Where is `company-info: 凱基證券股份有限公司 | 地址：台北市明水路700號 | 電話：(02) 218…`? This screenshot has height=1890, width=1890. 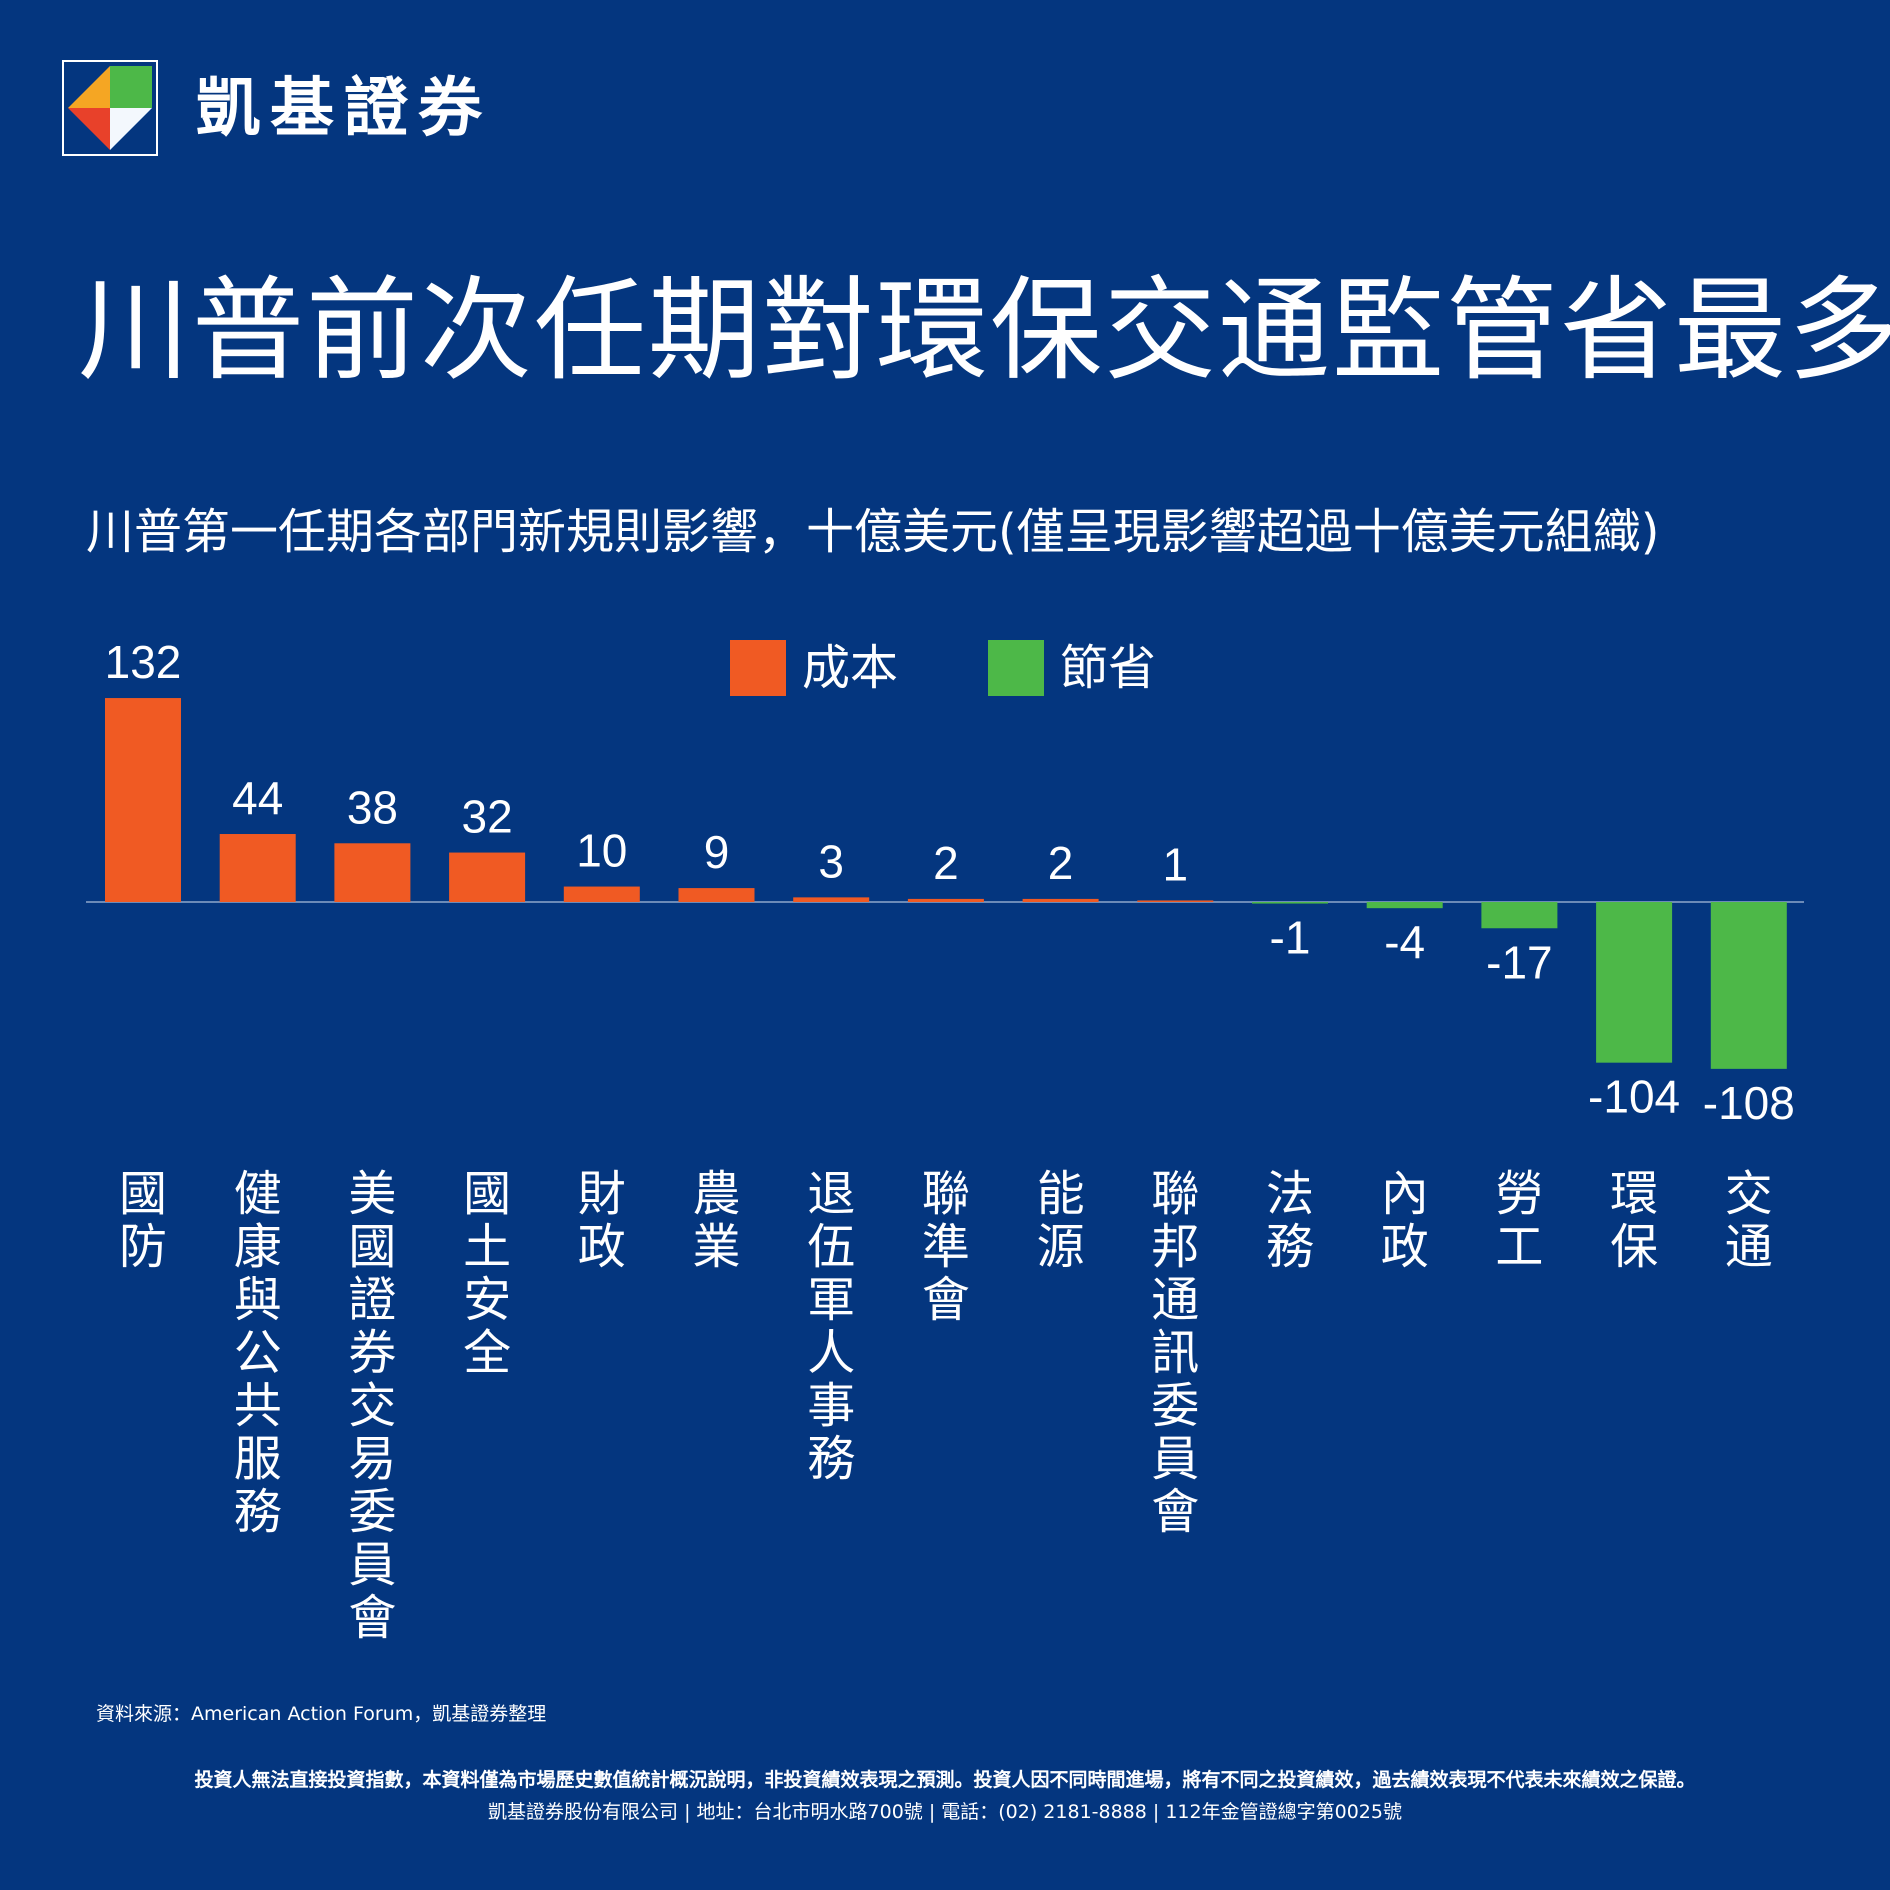 company-info: 凱基證券股份有限公司 | 地址：台北市明水路700號 | 電話：(02) 218… is located at coordinates (945, 1812).